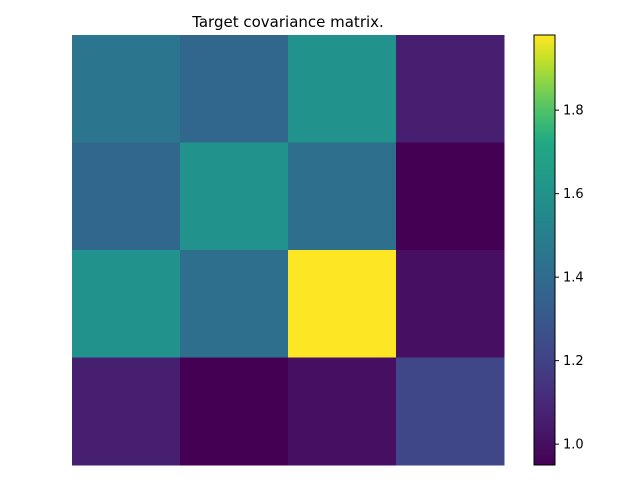  Describe the element at coordinates (573, 445) in the screenshot. I see `colorbar-tick-label: 1.0` at that location.